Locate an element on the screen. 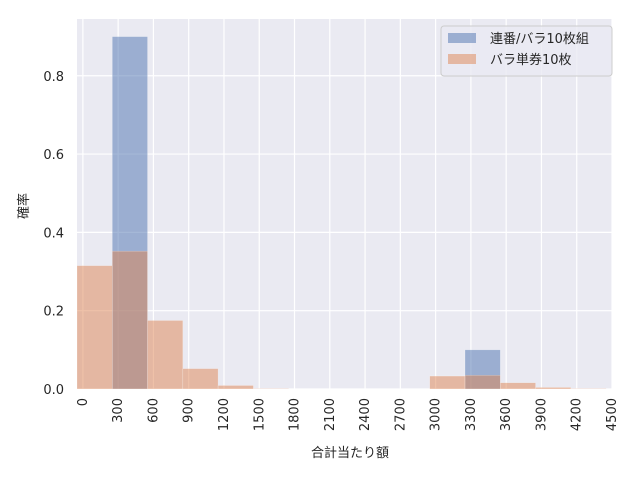 This screenshot has height=480, width=640. x-tick-label: 2700 is located at coordinates (400, 414).